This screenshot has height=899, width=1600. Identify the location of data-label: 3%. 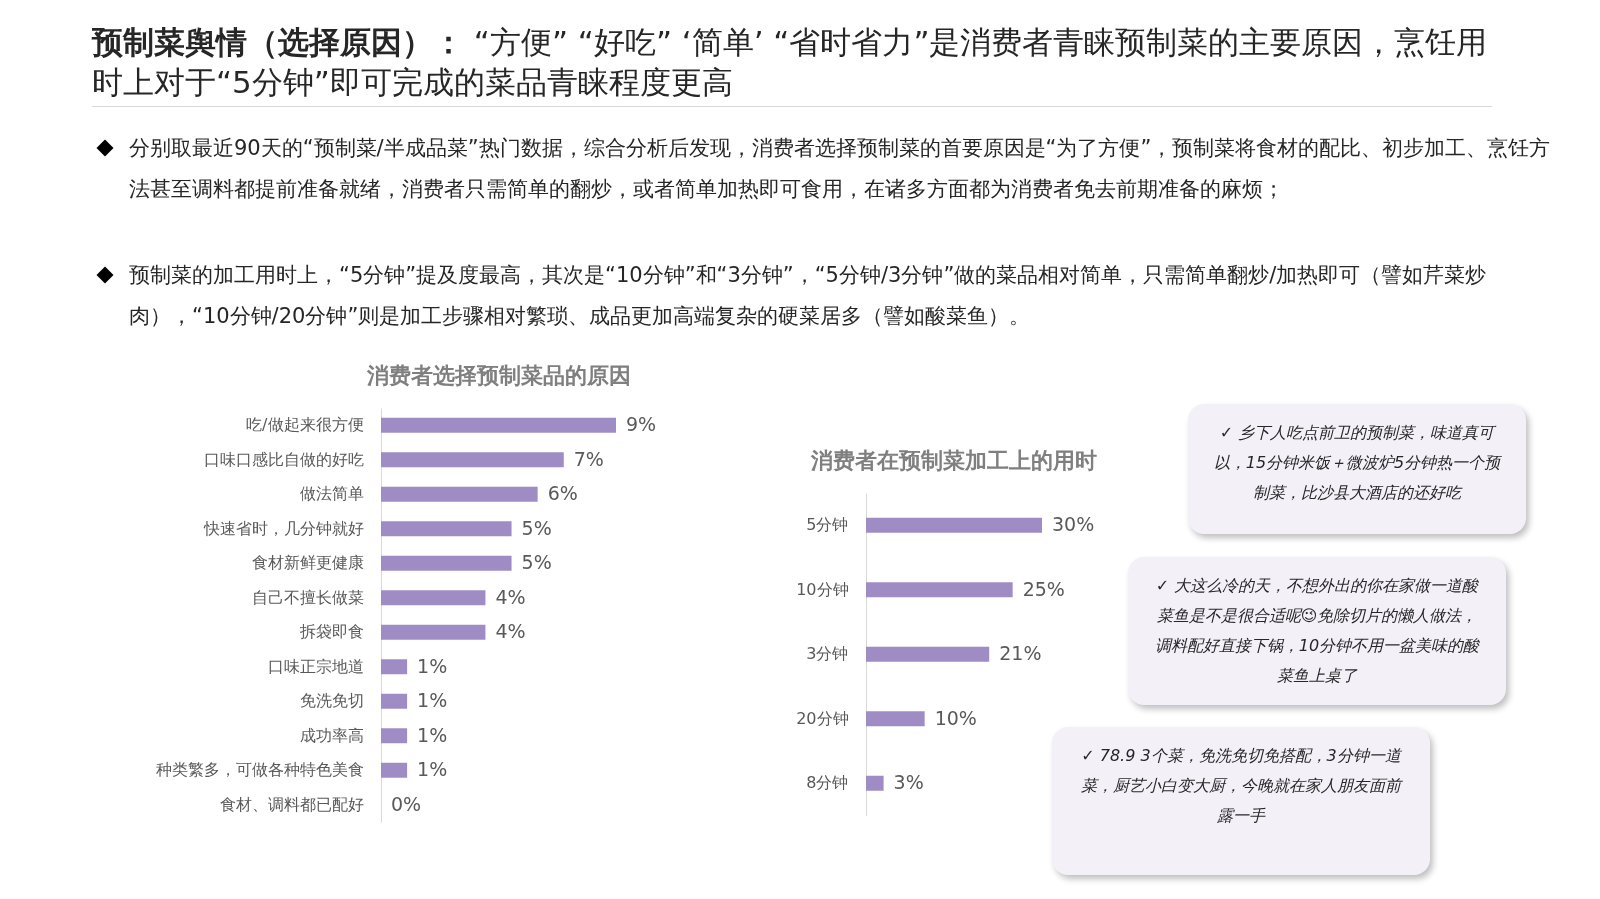
(908, 782).